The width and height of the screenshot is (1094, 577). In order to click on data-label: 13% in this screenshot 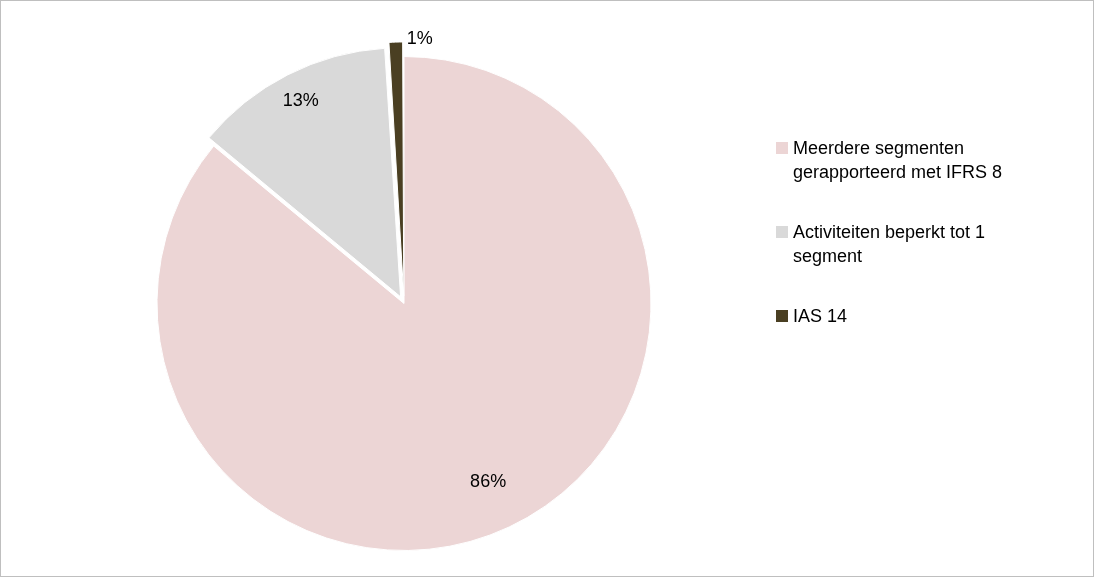, I will do `click(300, 99)`.